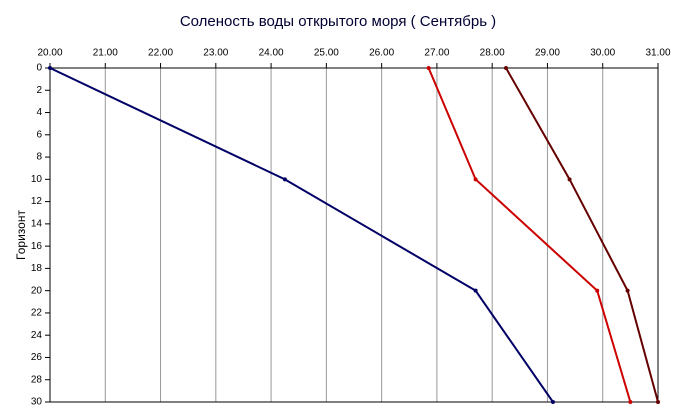 The height and width of the screenshot is (419, 675). Describe the element at coordinates (547, 53) in the screenshot. I see `x-tick-label: 29.00` at that location.